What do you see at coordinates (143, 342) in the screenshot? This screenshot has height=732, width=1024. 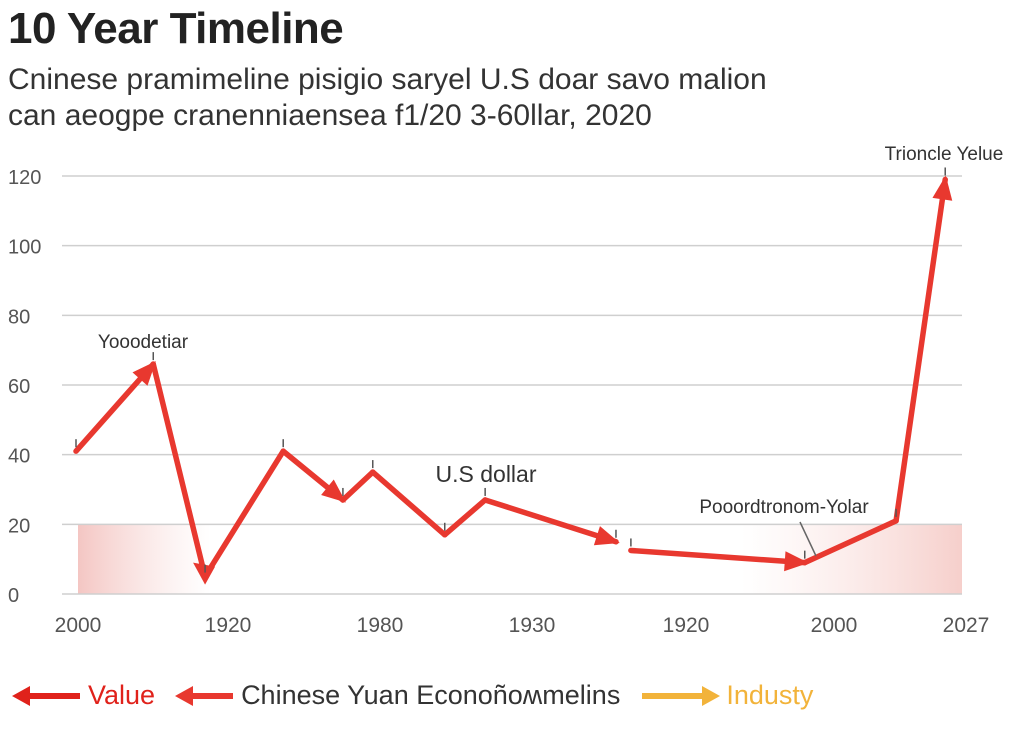 I see `annotation-label: Yooodetiar` at bounding box center [143, 342].